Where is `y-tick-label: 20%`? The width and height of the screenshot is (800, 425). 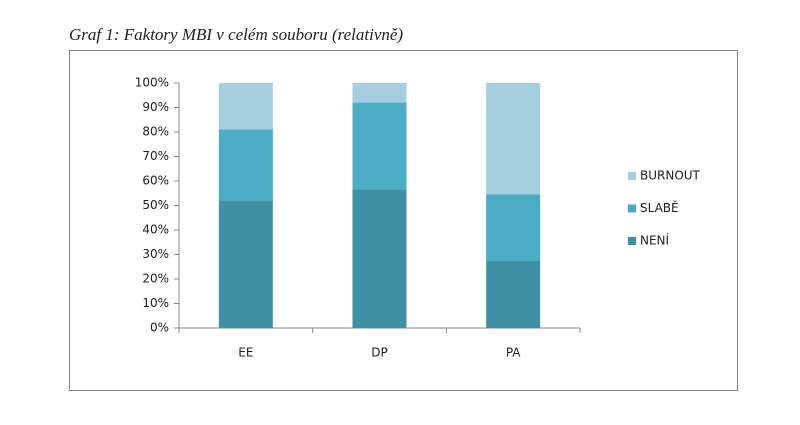 y-tick-label: 20% is located at coordinates (155, 279).